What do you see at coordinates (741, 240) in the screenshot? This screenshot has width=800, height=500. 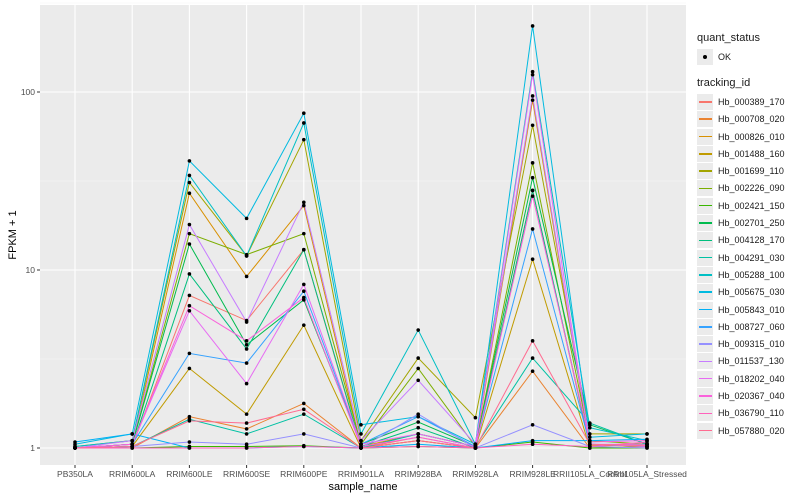 I see `legend-item: Hb_004128_170` at bounding box center [741, 240].